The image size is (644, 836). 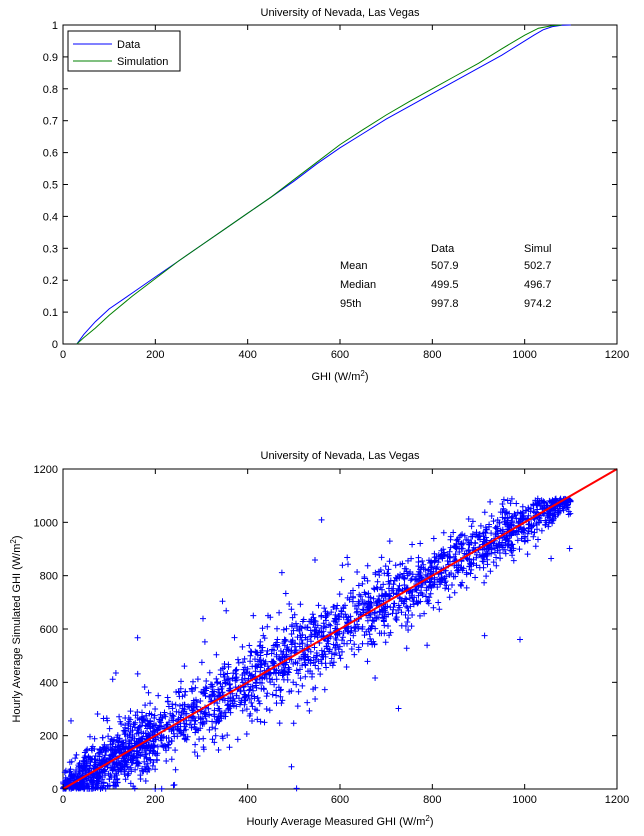 What do you see at coordinates (49, 577) in the screenshot?
I see `scatter-y-tick-label: 800` at bounding box center [49, 577].